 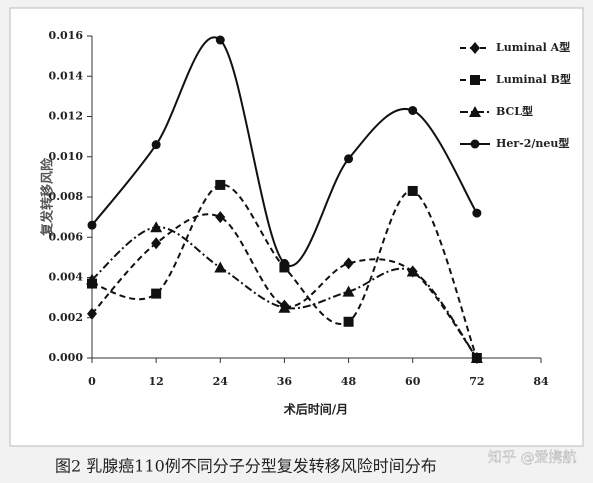 What do you see at coordinates (533, 79) in the screenshot?
I see `legend-label: Luminal B型` at bounding box center [533, 79].